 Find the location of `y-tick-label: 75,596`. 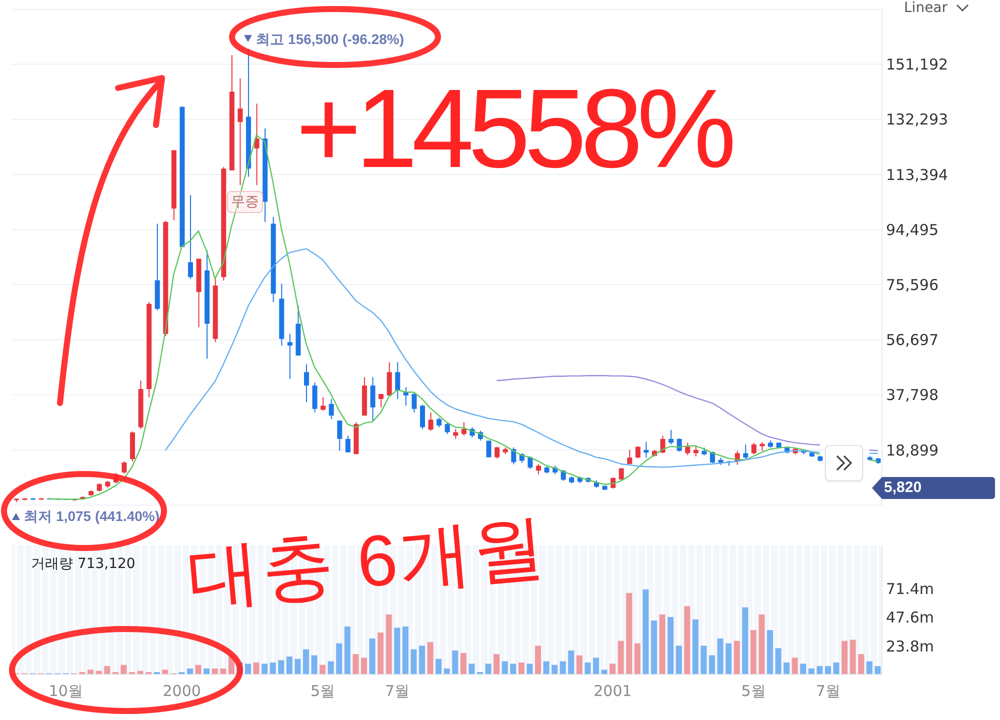

y-tick-label: 75,596 is located at coordinates (912, 285).